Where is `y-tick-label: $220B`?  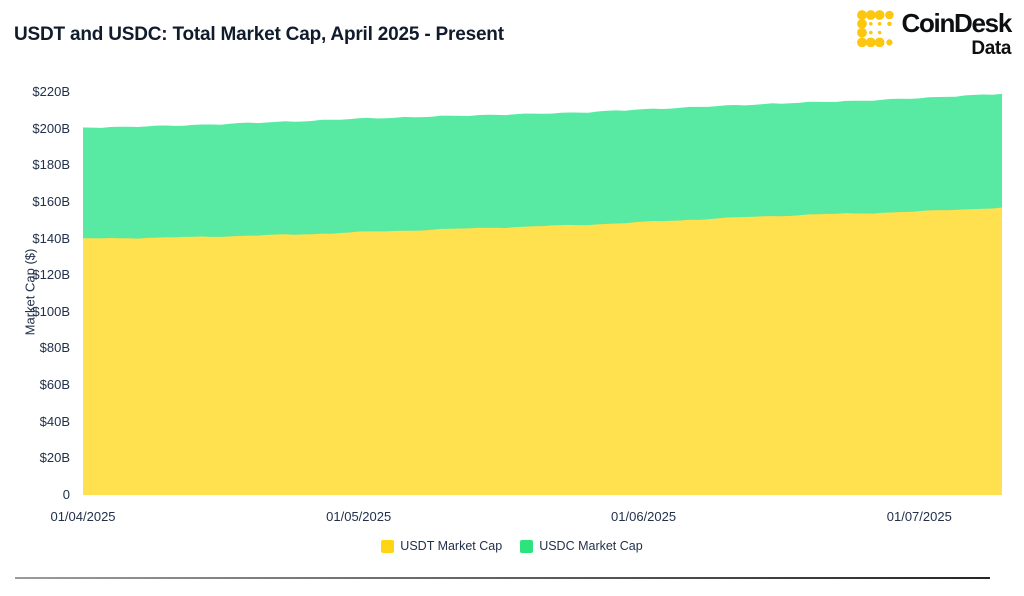
y-tick-label: $220B is located at coordinates (51, 91).